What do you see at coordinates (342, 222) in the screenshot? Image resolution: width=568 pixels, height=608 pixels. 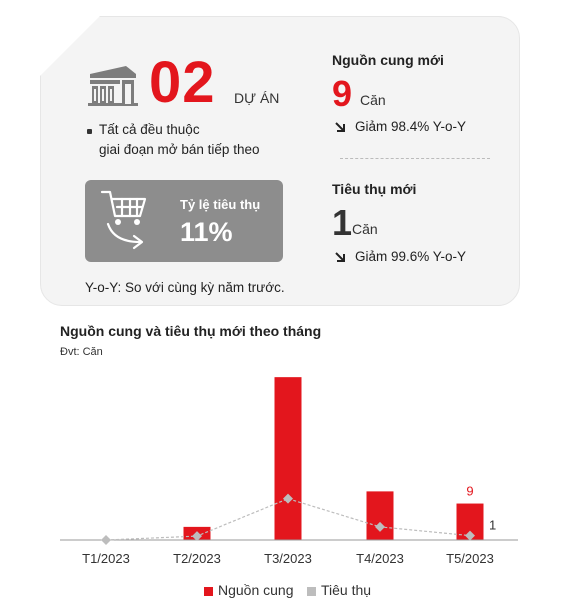 I see `sales-value: 1` at bounding box center [342, 222].